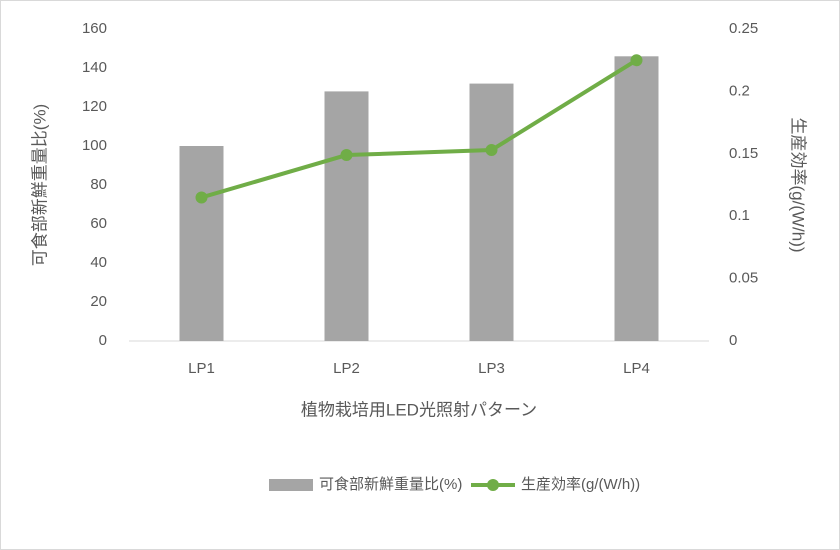 The height and width of the screenshot is (550, 840). What do you see at coordinates (94, 28) in the screenshot?
I see `y-tick-label: 160` at bounding box center [94, 28].